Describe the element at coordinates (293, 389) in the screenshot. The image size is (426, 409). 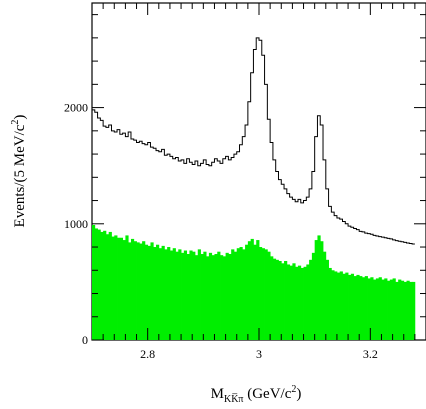
I see `x-axis-title-superscript: 2` at that location.